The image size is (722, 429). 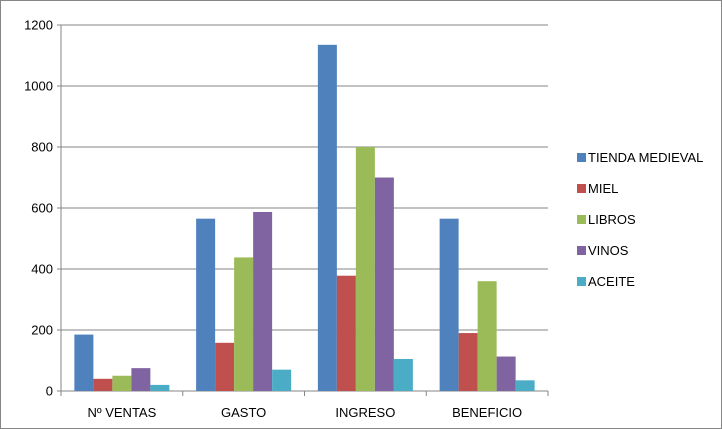 I want to click on y-tick-label: 0, so click(x=49, y=391).